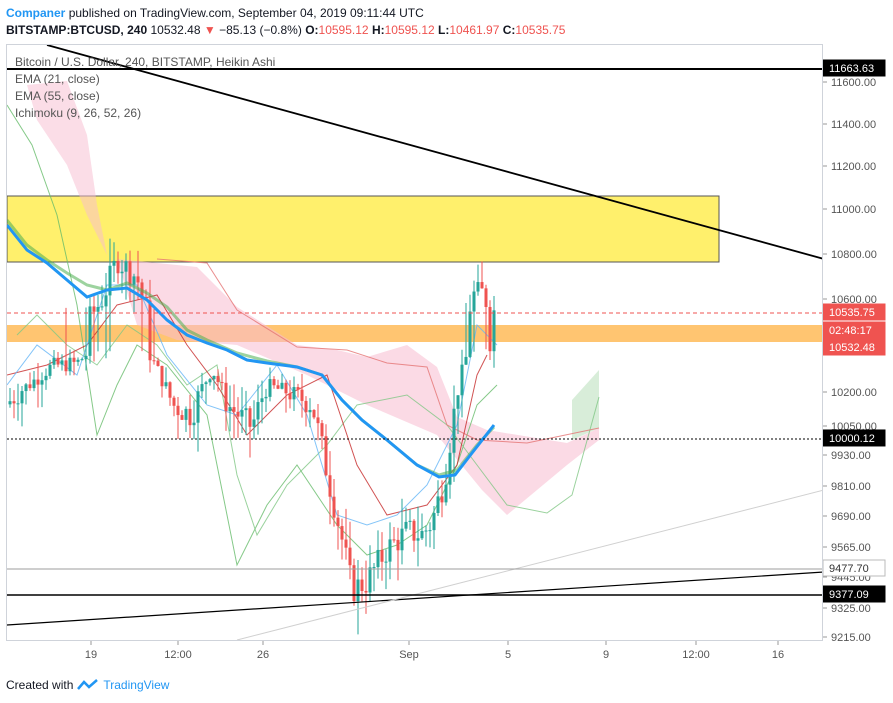  Describe the element at coordinates (209, 30) in the screenshot. I see `down-arrow-icon: ▼` at that location.